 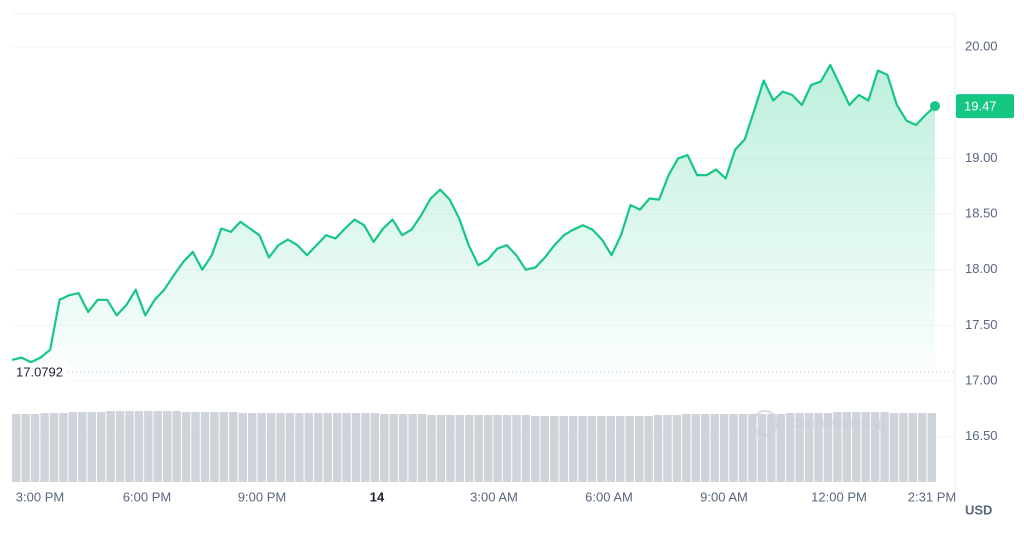 What do you see at coordinates (981, 157) in the screenshot?
I see `y-tick-label: 19.00` at bounding box center [981, 157].